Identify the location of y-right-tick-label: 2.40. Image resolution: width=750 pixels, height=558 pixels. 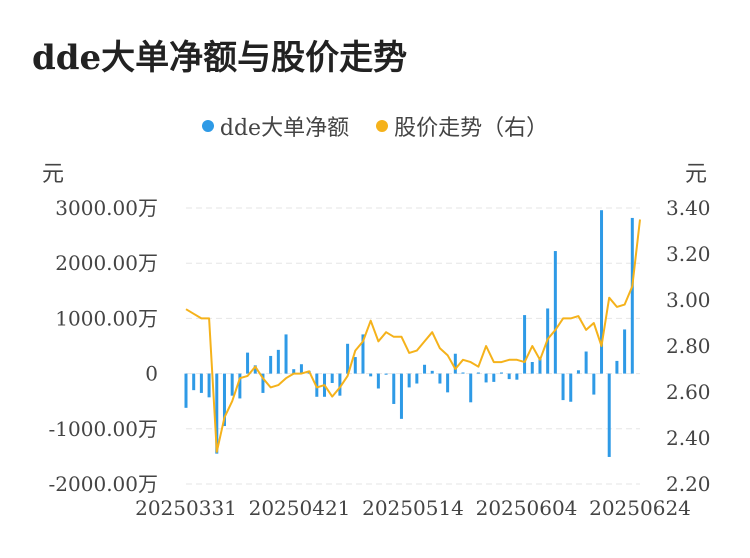
(688, 438).